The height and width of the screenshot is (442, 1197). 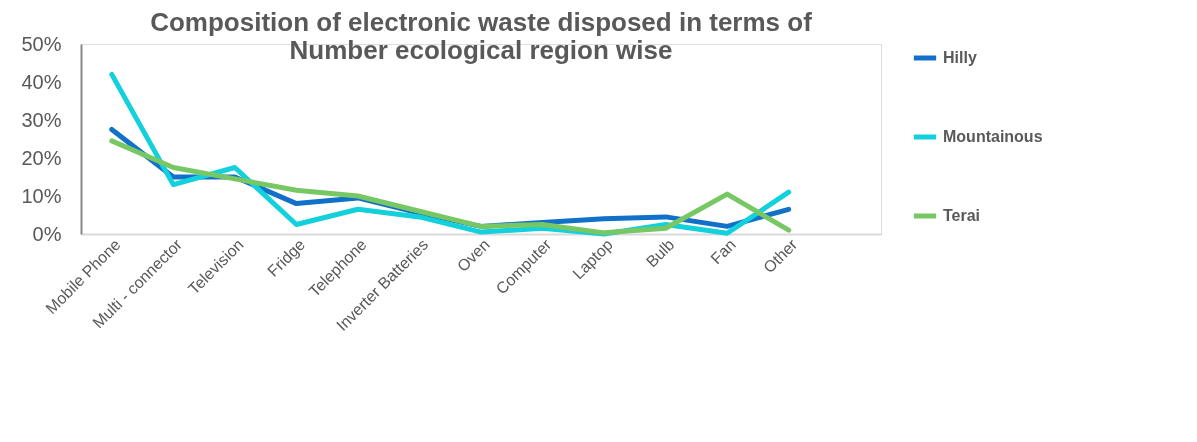 I want to click on y-tick-label: 50%, so click(x=41, y=43).